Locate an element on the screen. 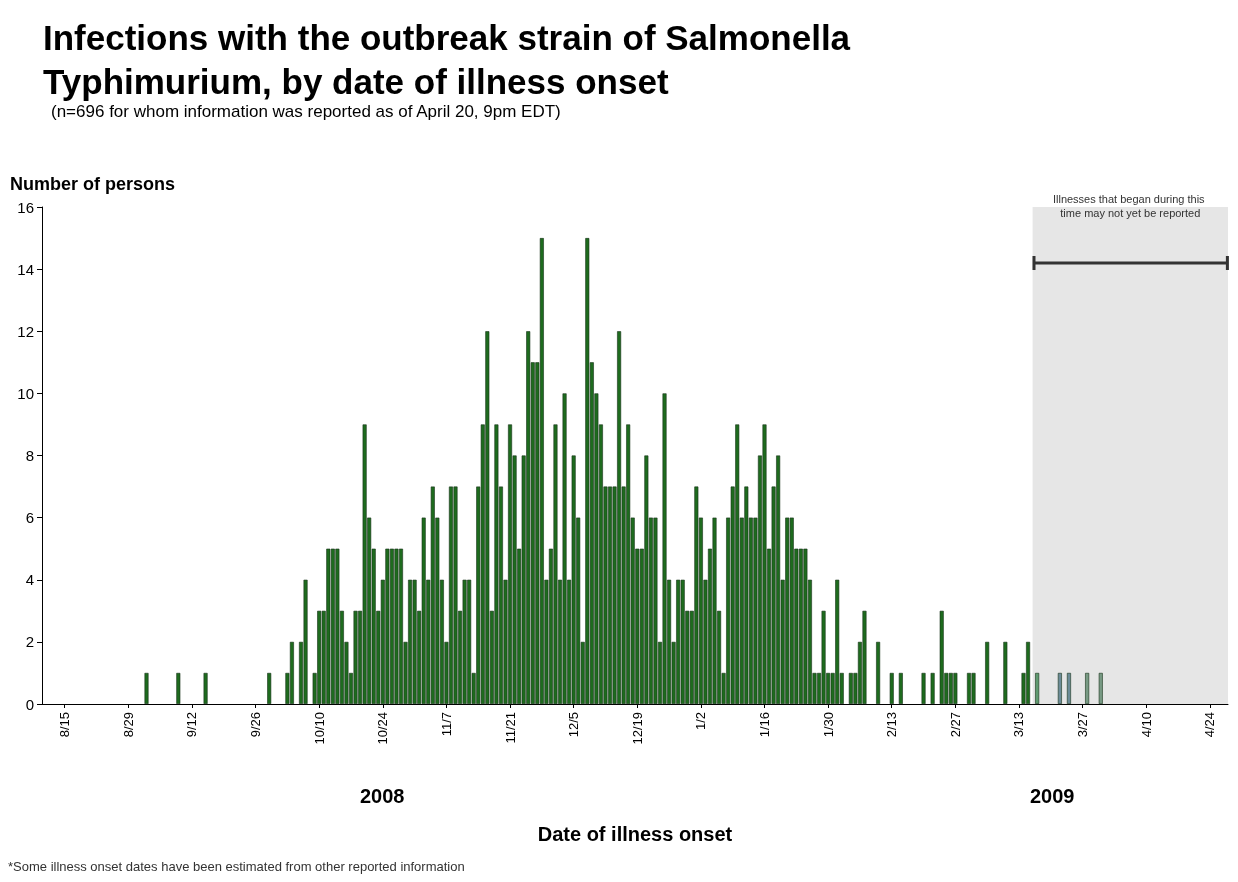  x-tick-label: 12/5 is located at coordinates (574, 725).